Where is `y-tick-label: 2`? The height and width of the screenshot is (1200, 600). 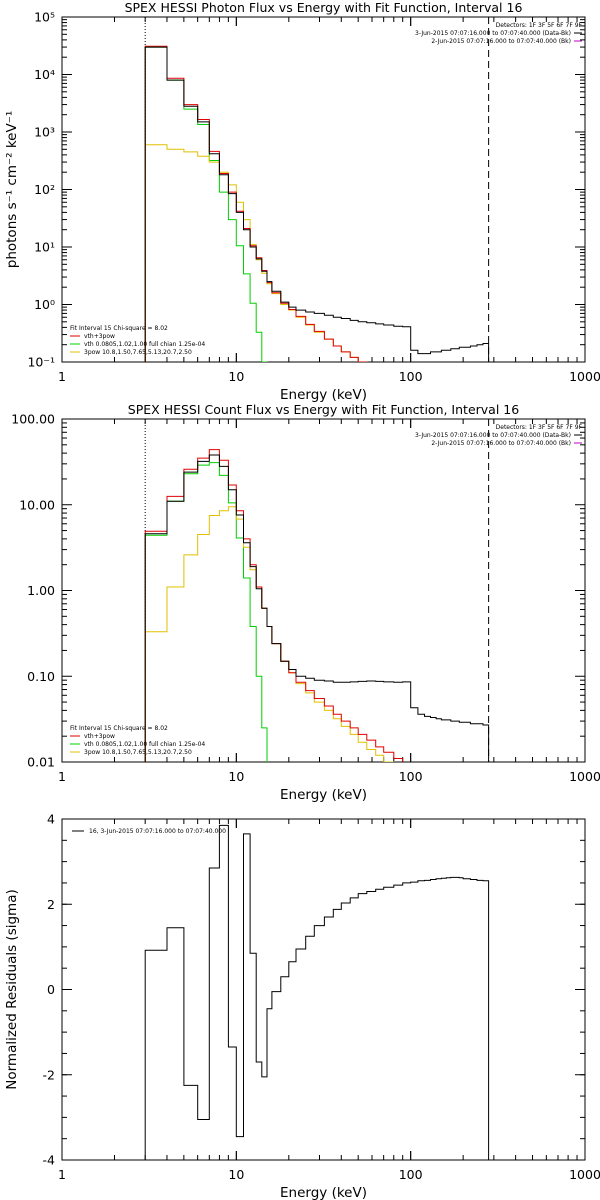
y-tick-label: 2 is located at coordinates (51, 904).